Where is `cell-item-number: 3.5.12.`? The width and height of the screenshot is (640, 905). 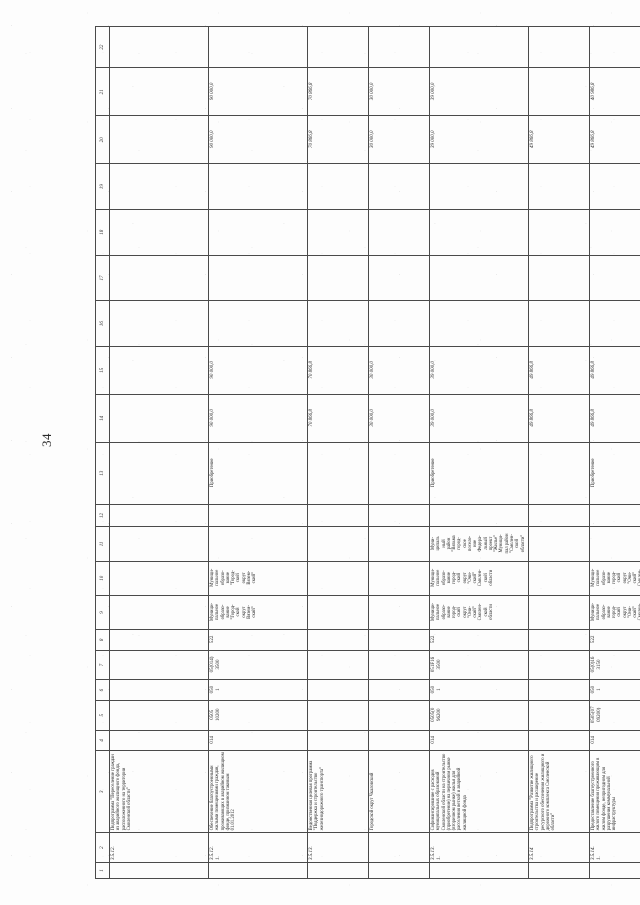
cell-item-number: 3.5.12. is located at coordinates (159, 847).